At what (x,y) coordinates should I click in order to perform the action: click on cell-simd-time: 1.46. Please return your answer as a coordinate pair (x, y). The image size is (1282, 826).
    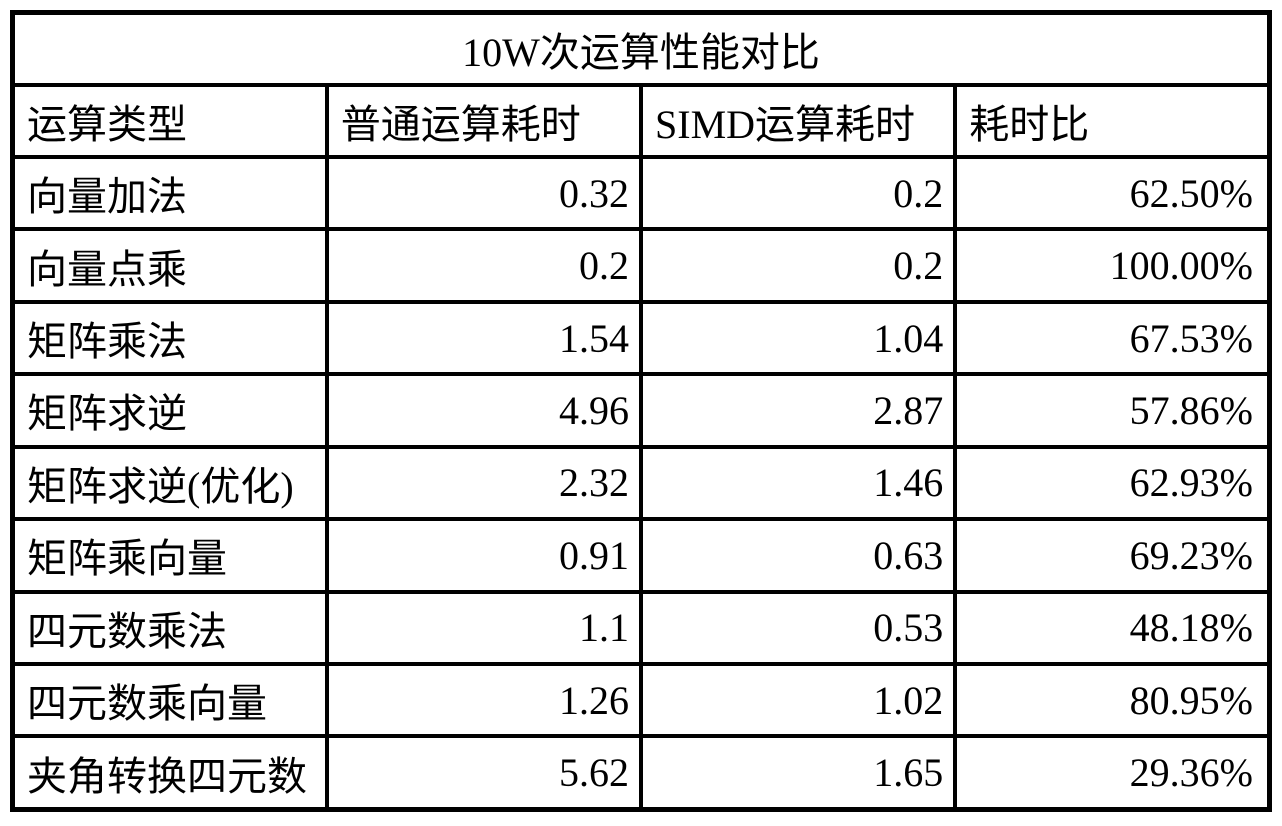
    Looking at the image, I should click on (798, 483).